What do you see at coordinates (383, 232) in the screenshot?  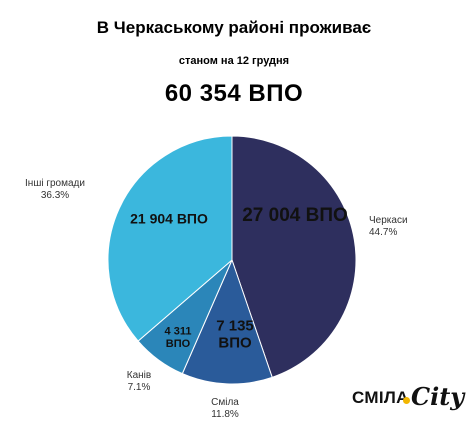 I see `slice-percent-label: 44.7%` at bounding box center [383, 232].